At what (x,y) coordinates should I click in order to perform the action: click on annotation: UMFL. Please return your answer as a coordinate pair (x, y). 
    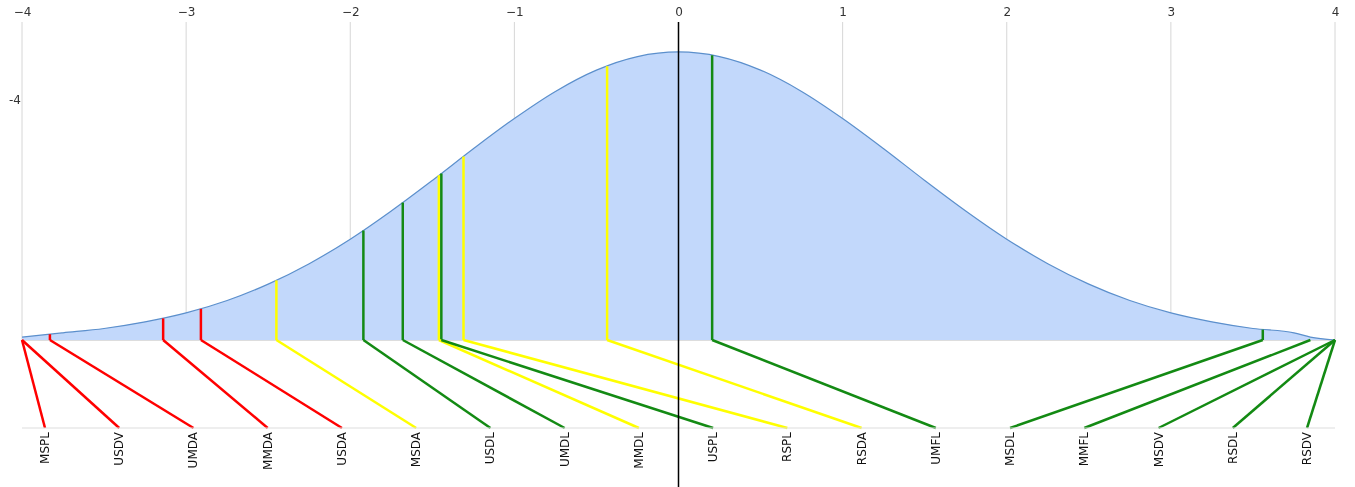
    Looking at the image, I should click on (935, 448).